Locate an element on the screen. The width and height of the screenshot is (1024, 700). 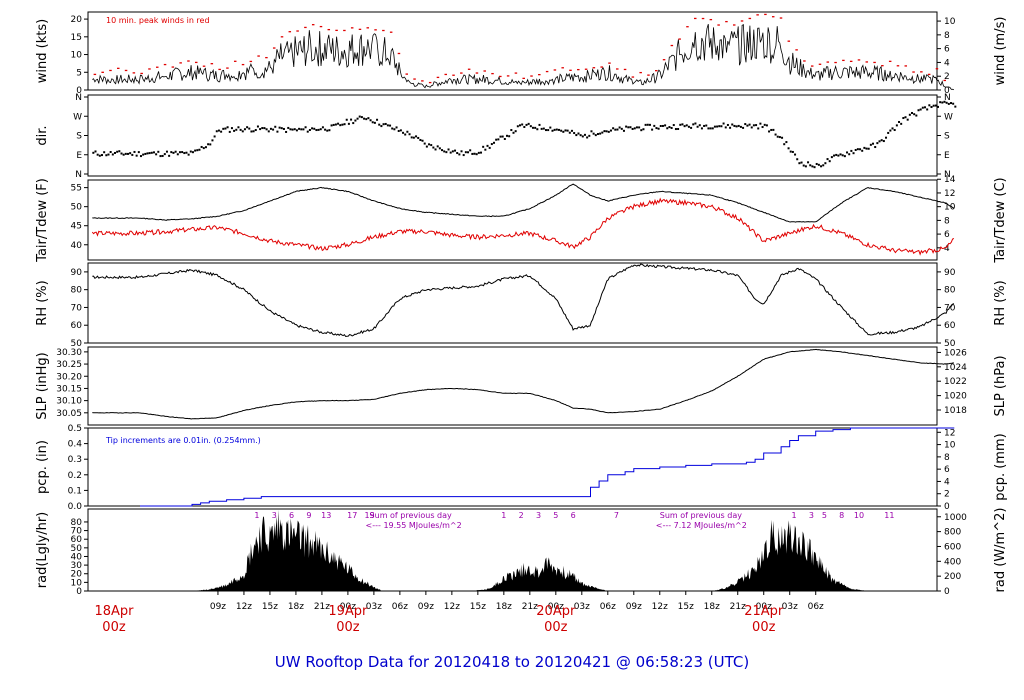
rad-hour-marker: 2 is located at coordinates (521, 515).